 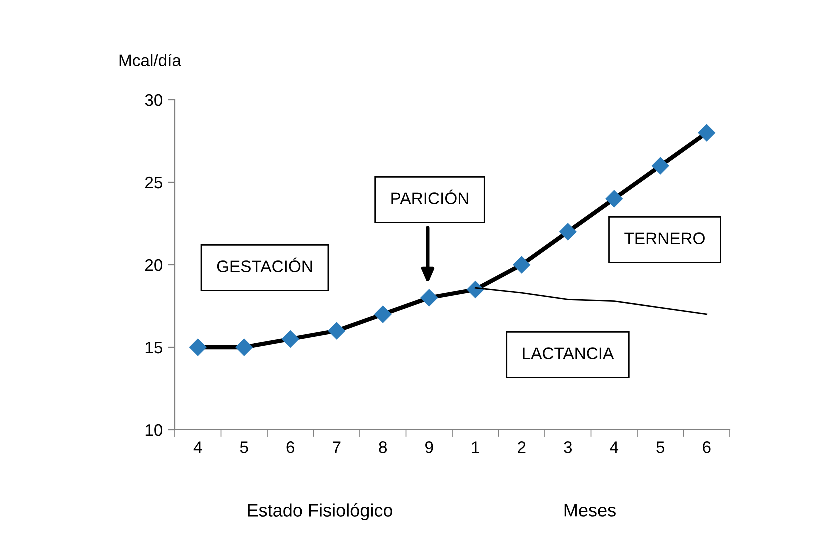 I want to click on y-tick-label: 15, so click(x=154, y=348).